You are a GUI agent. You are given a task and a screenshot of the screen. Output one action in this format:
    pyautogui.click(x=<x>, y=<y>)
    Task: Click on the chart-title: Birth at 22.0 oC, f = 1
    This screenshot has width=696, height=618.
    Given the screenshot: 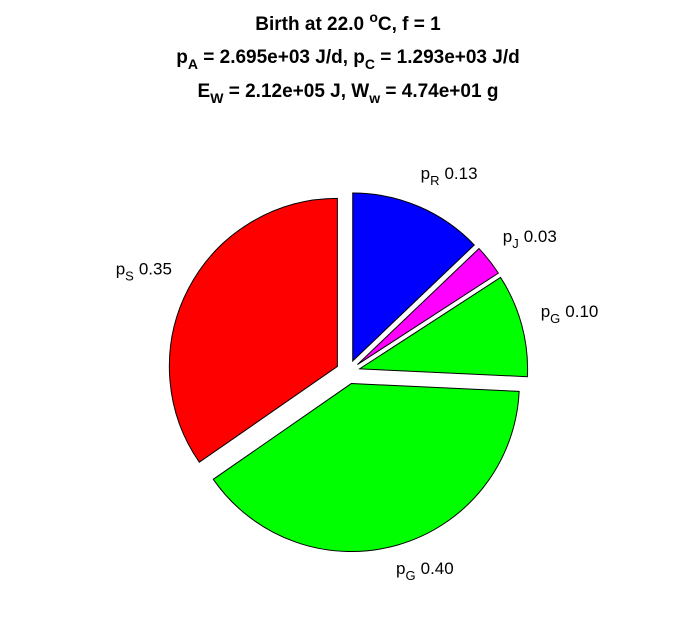 What is the action you would take?
    pyautogui.click(x=348, y=22)
    